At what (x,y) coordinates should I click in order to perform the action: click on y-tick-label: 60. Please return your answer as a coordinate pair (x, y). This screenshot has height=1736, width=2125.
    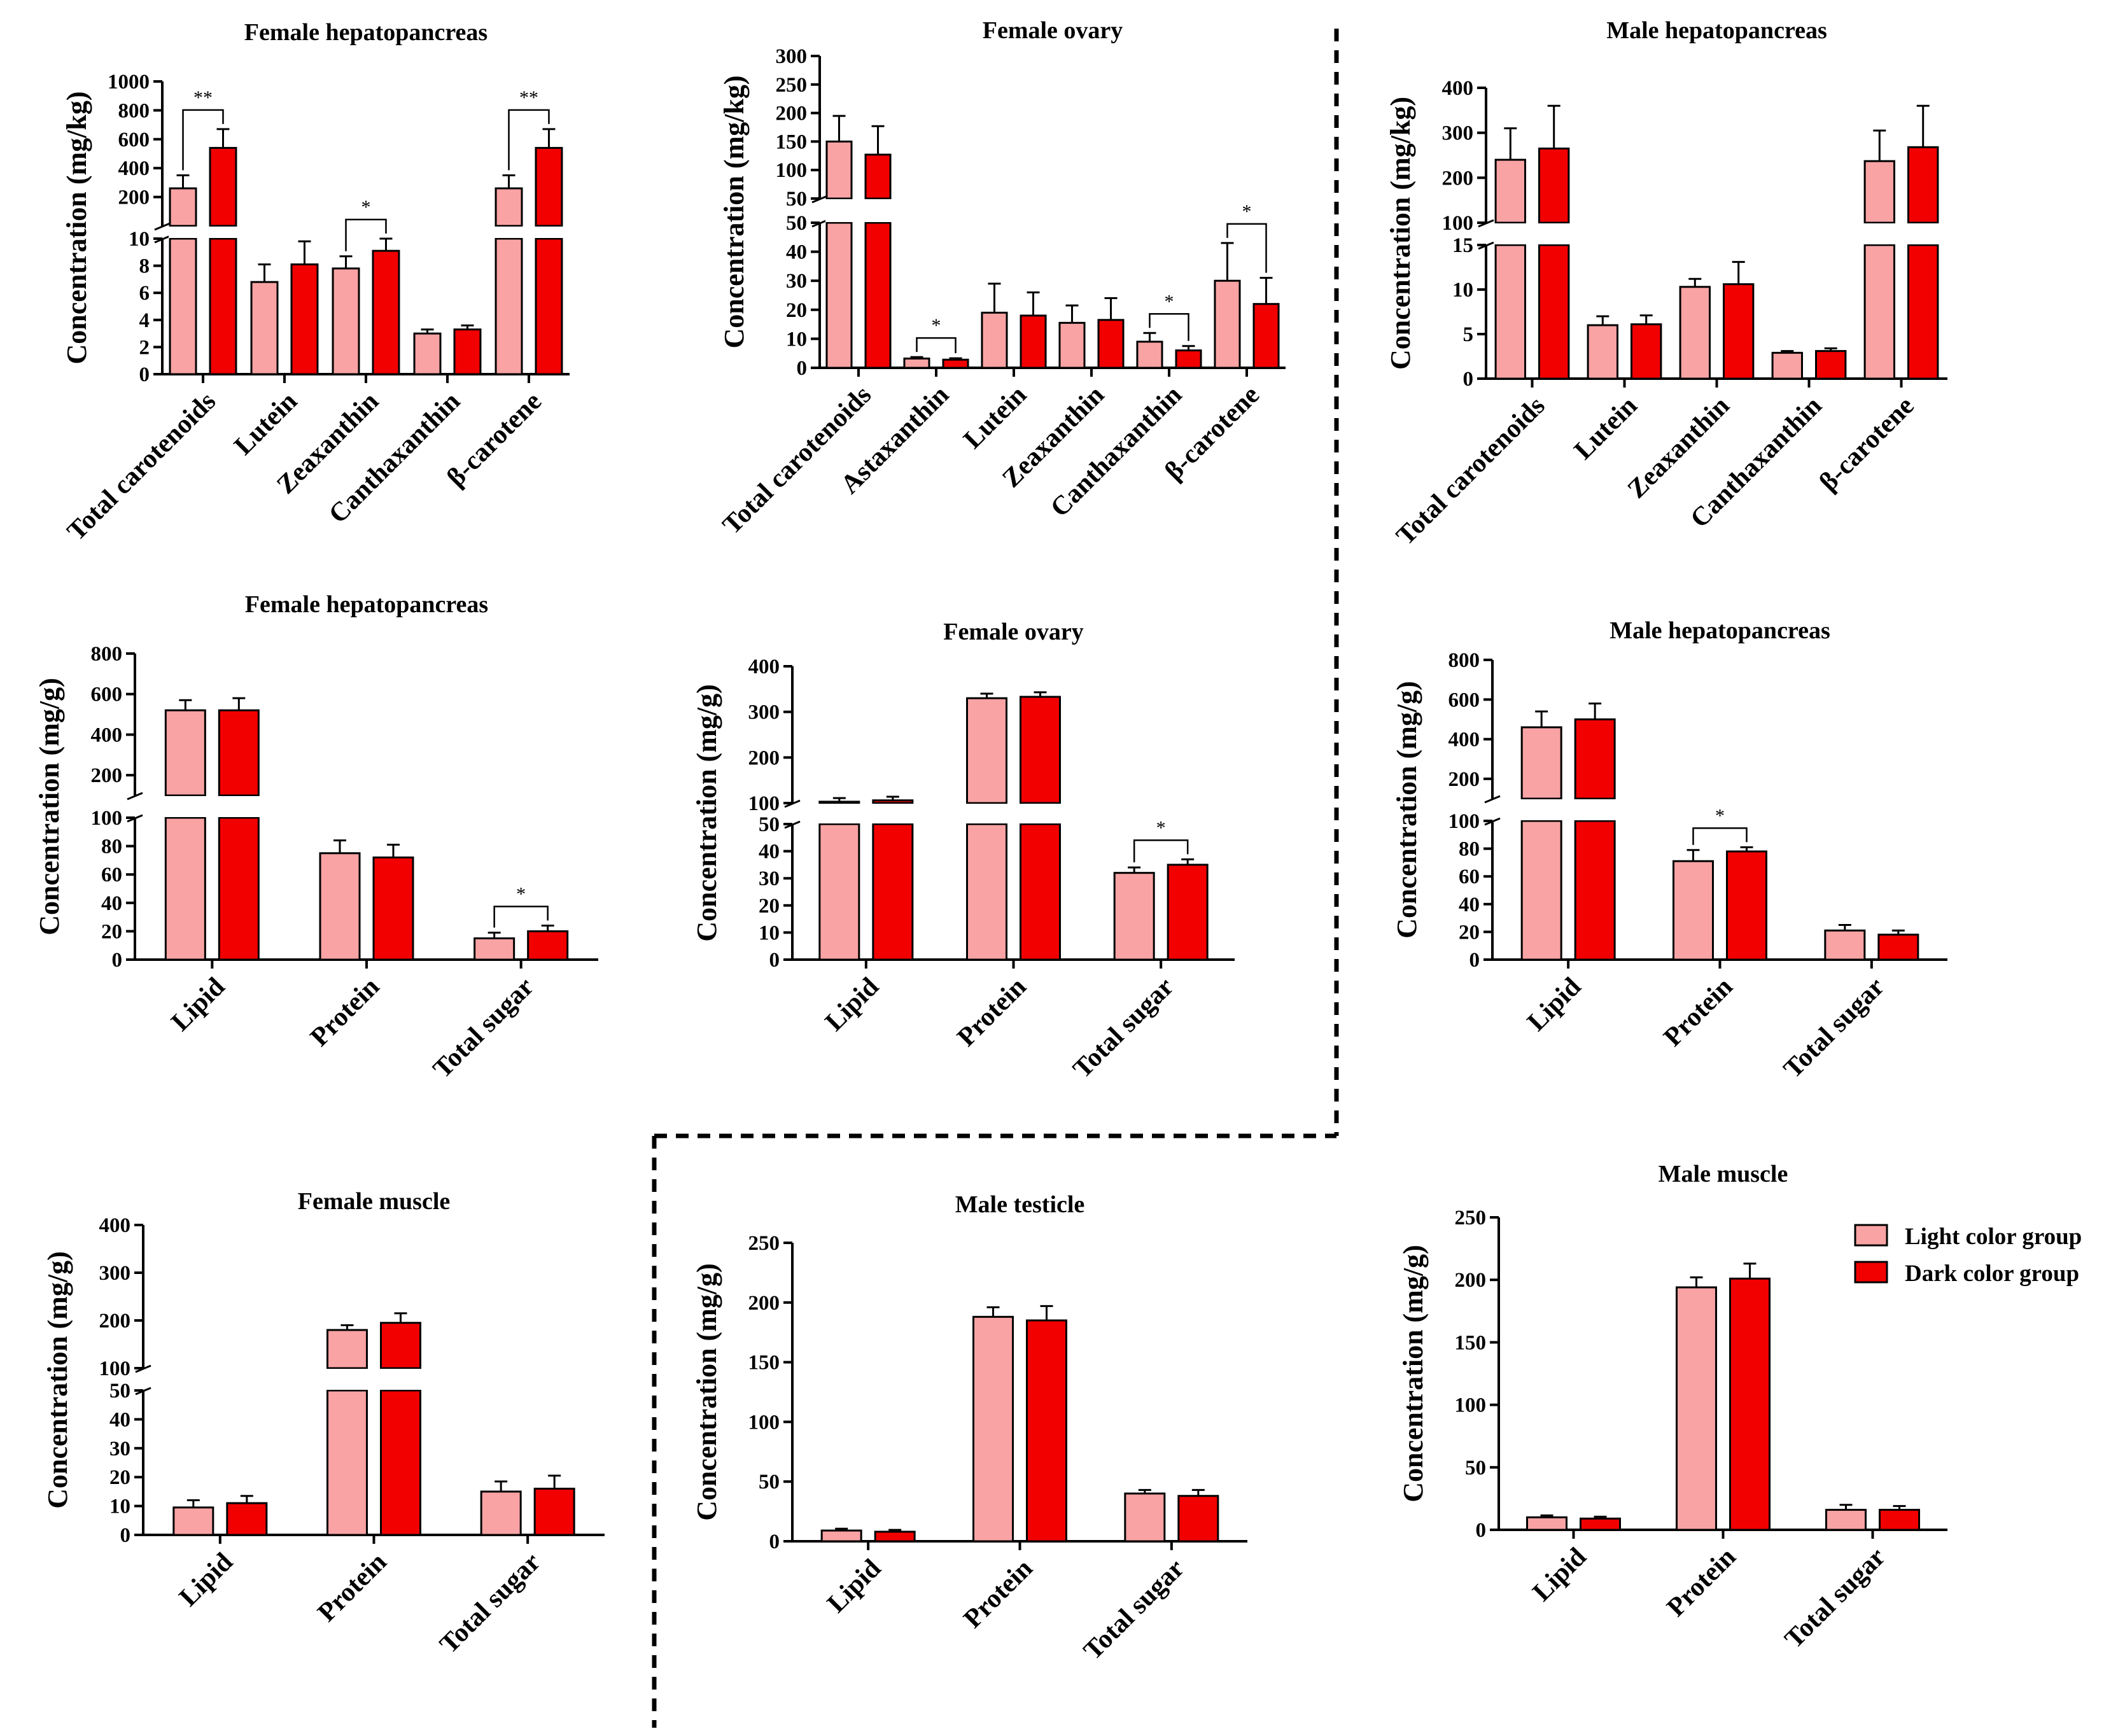
    Looking at the image, I should click on (1469, 876).